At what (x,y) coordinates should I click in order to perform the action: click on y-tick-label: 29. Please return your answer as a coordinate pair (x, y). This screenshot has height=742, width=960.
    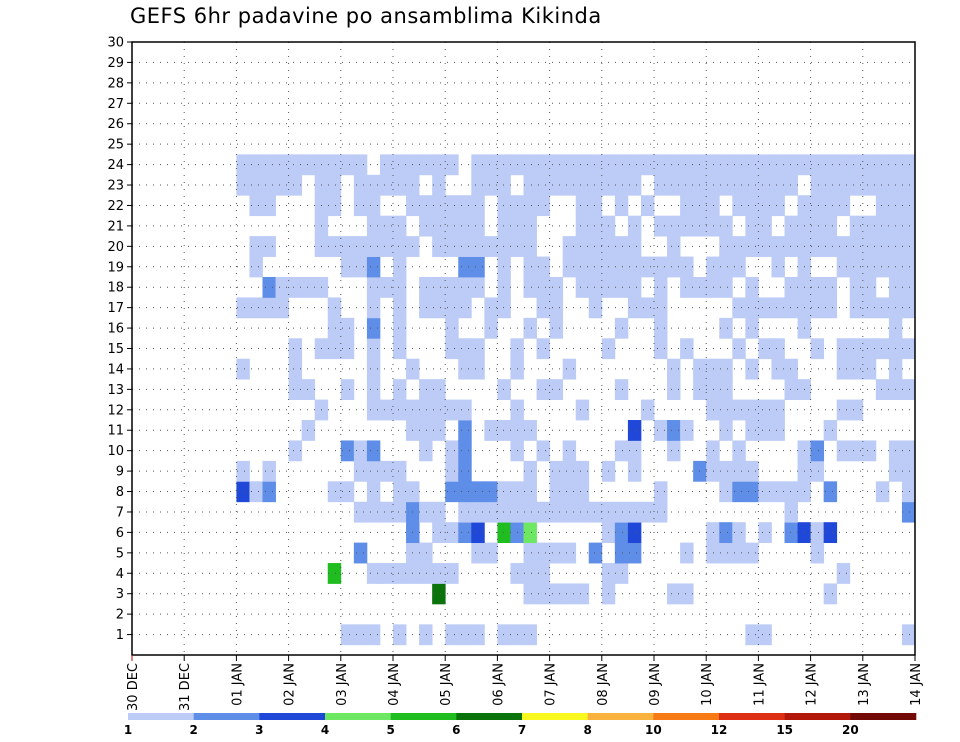
    Looking at the image, I should click on (115, 63).